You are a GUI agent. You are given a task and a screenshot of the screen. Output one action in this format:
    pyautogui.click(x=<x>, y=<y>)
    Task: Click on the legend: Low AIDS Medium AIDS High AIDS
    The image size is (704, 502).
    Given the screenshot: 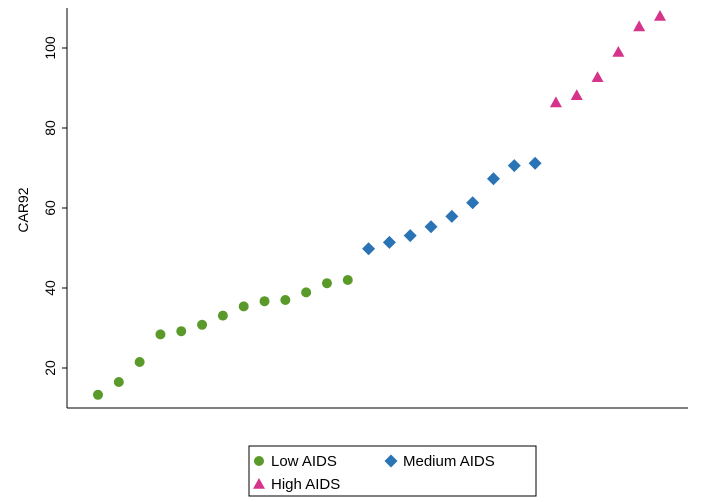 What is the action you would take?
    pyautogui.click(x=392, y=471)
    